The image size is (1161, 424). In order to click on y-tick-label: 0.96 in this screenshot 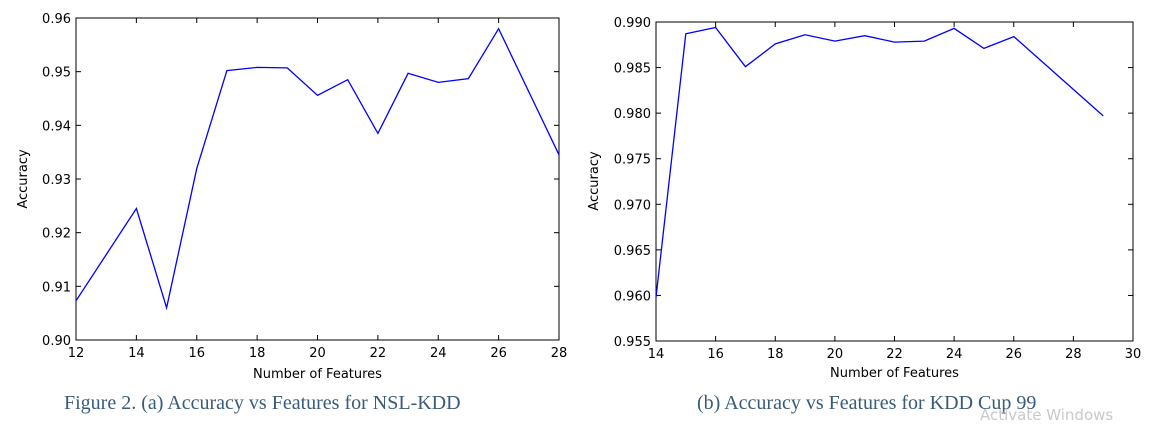, I will do `click(56, 19)`.